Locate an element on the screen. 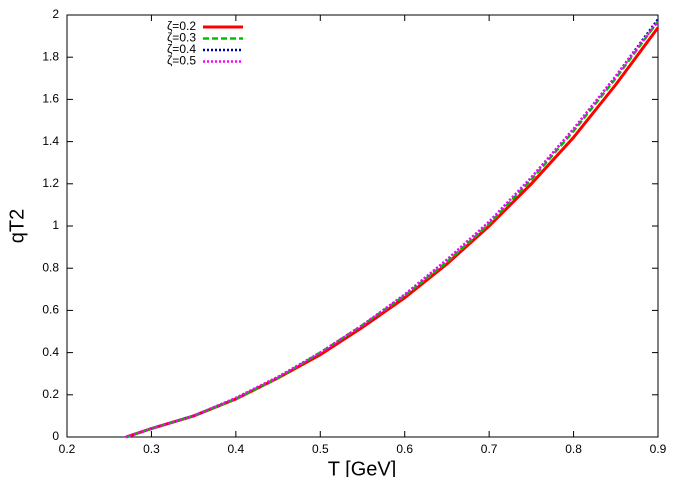 Image resolution: width=681 pixels, height=477 pixels. y-tick-label: 0 is located at coordinates (55, 436).